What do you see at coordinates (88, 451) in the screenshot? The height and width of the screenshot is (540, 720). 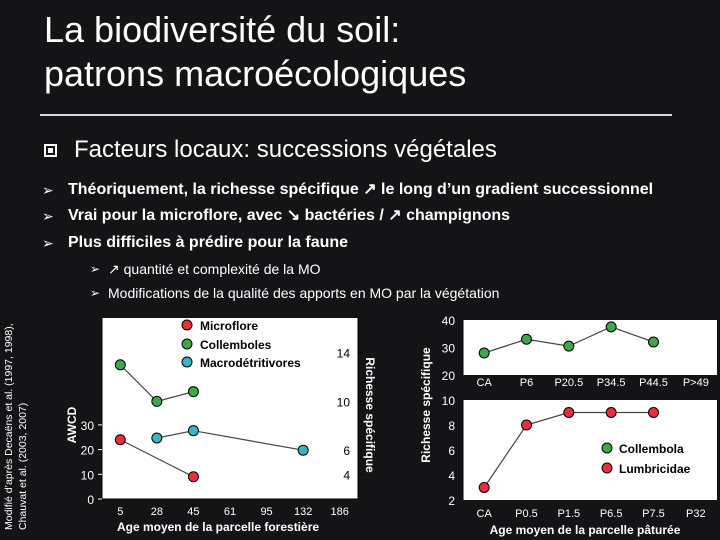 I see `left-tick-label: 20` at bounding box center [88, 451].